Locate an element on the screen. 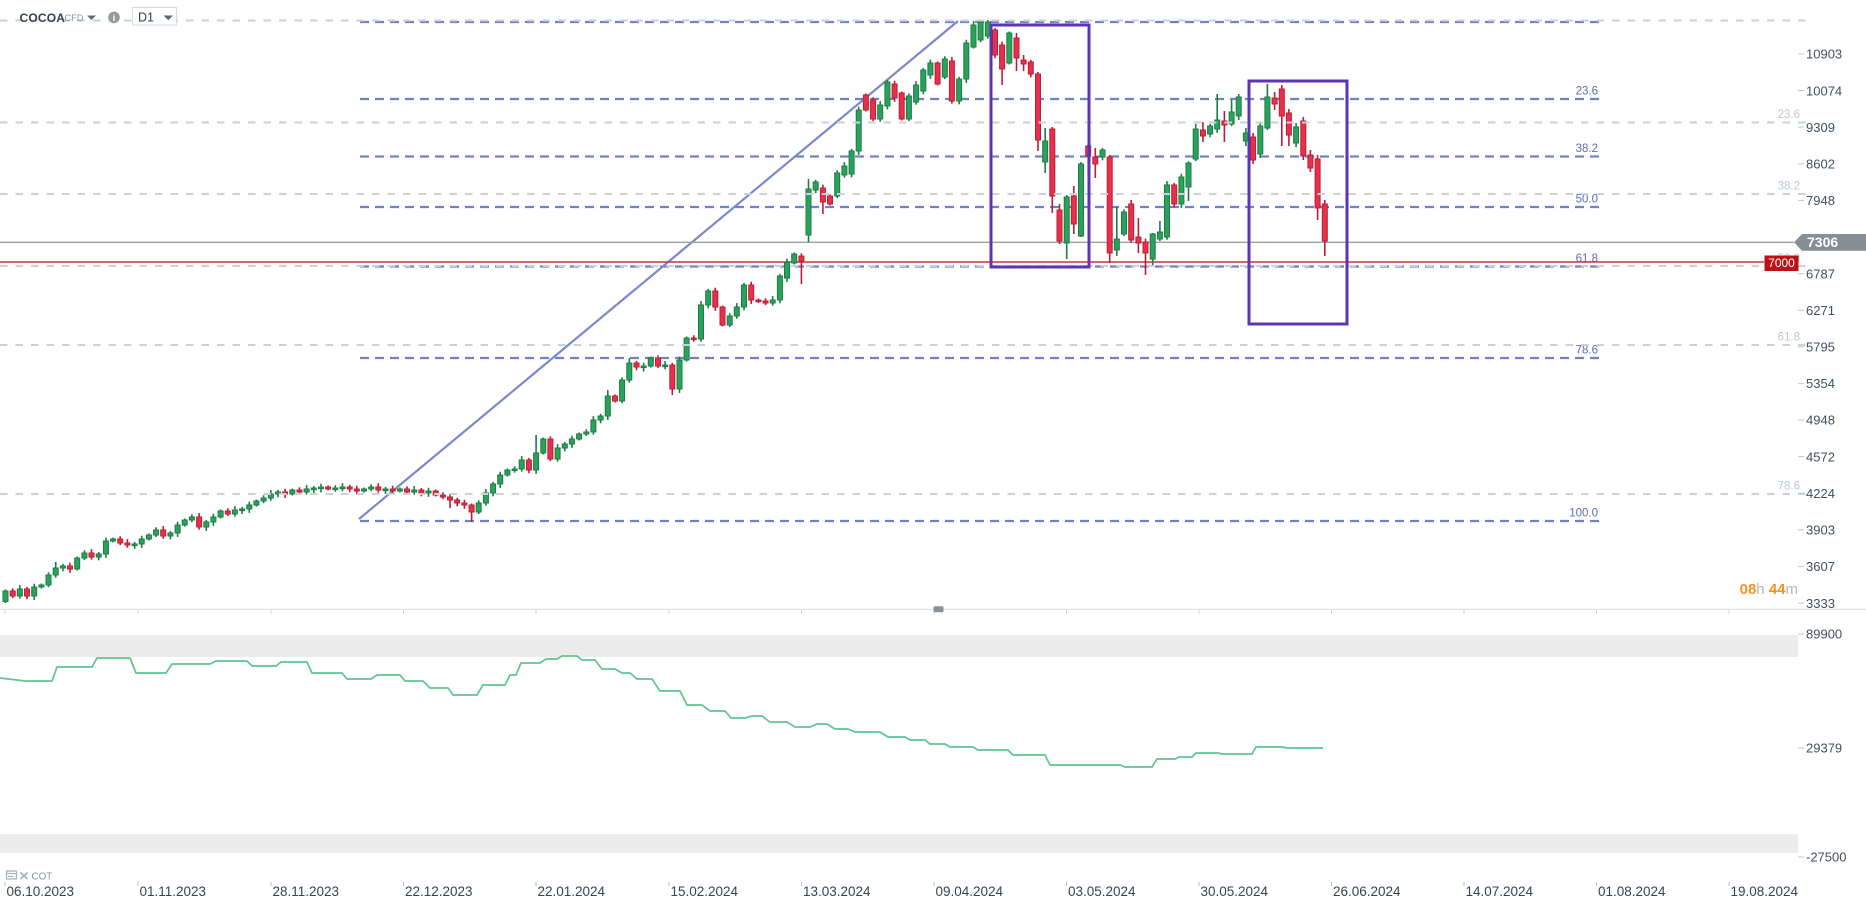  svg-text: 4948 is located at coordinates (1820, 420).